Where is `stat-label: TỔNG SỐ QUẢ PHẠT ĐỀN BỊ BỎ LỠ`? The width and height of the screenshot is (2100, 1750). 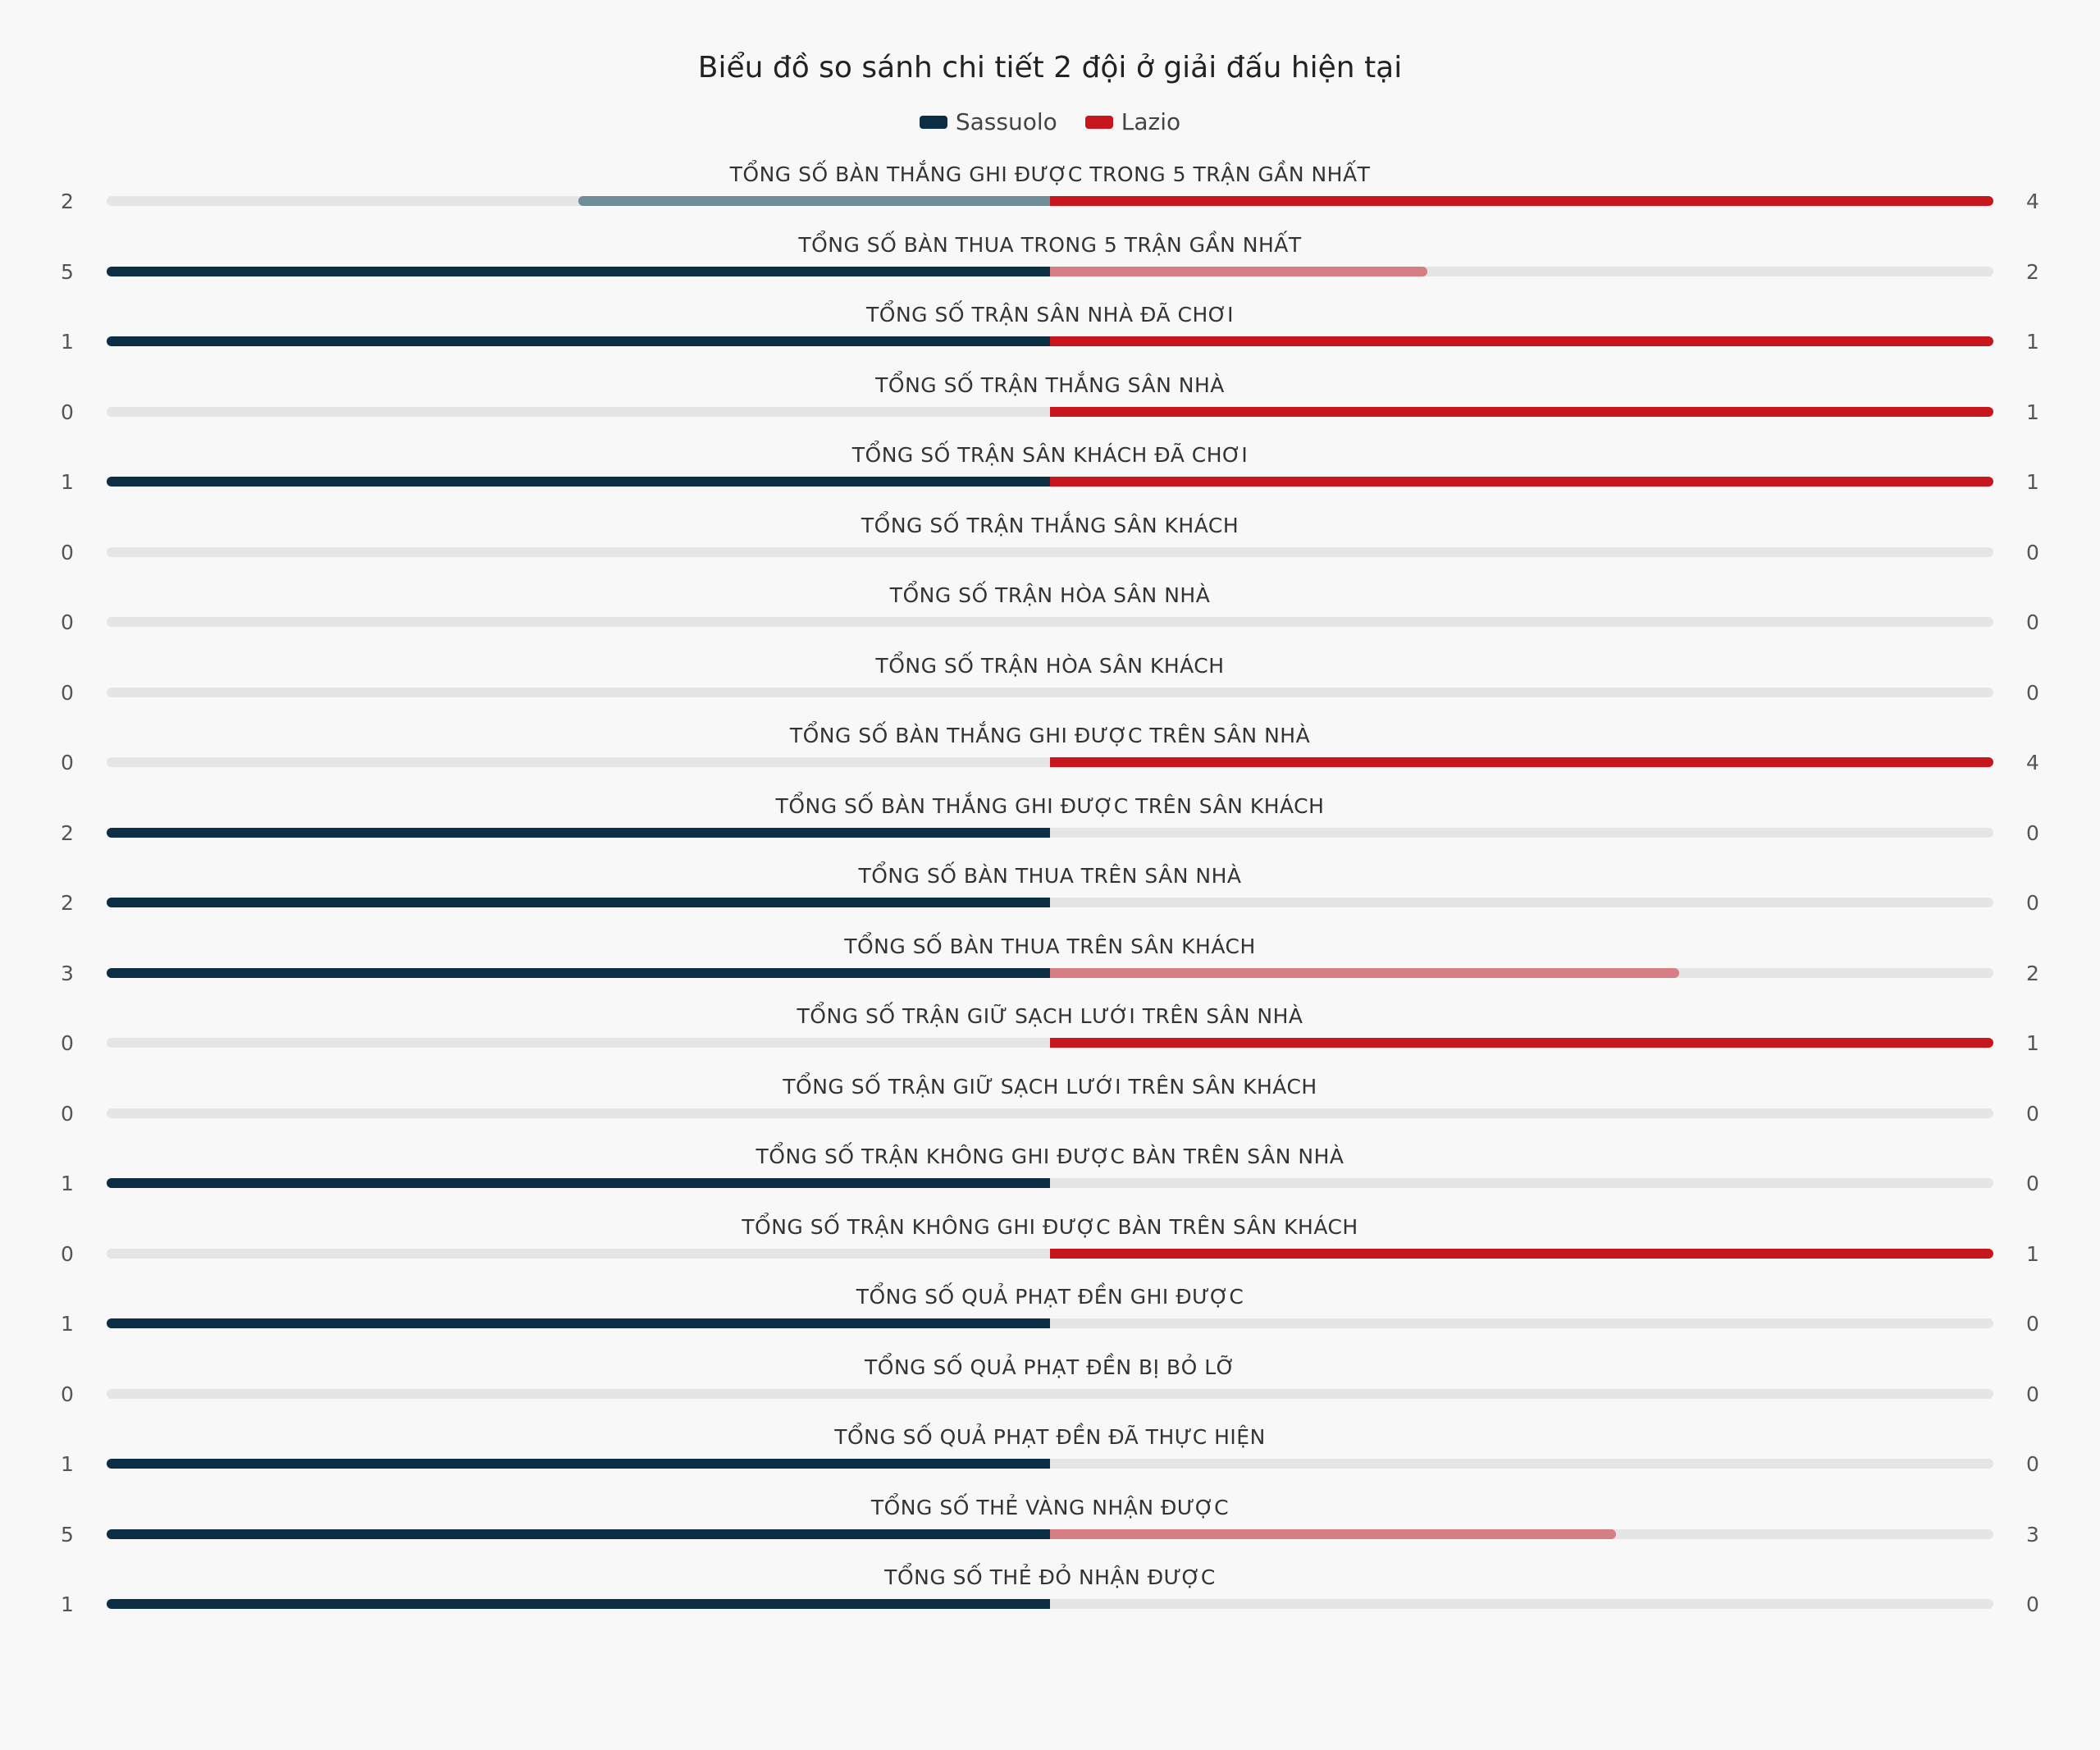 stat-label: TỔNG SỐ QUẢ PHẠT ĐỀN BỊ BỎ LỠ is located at coordinates (1050, 1367).